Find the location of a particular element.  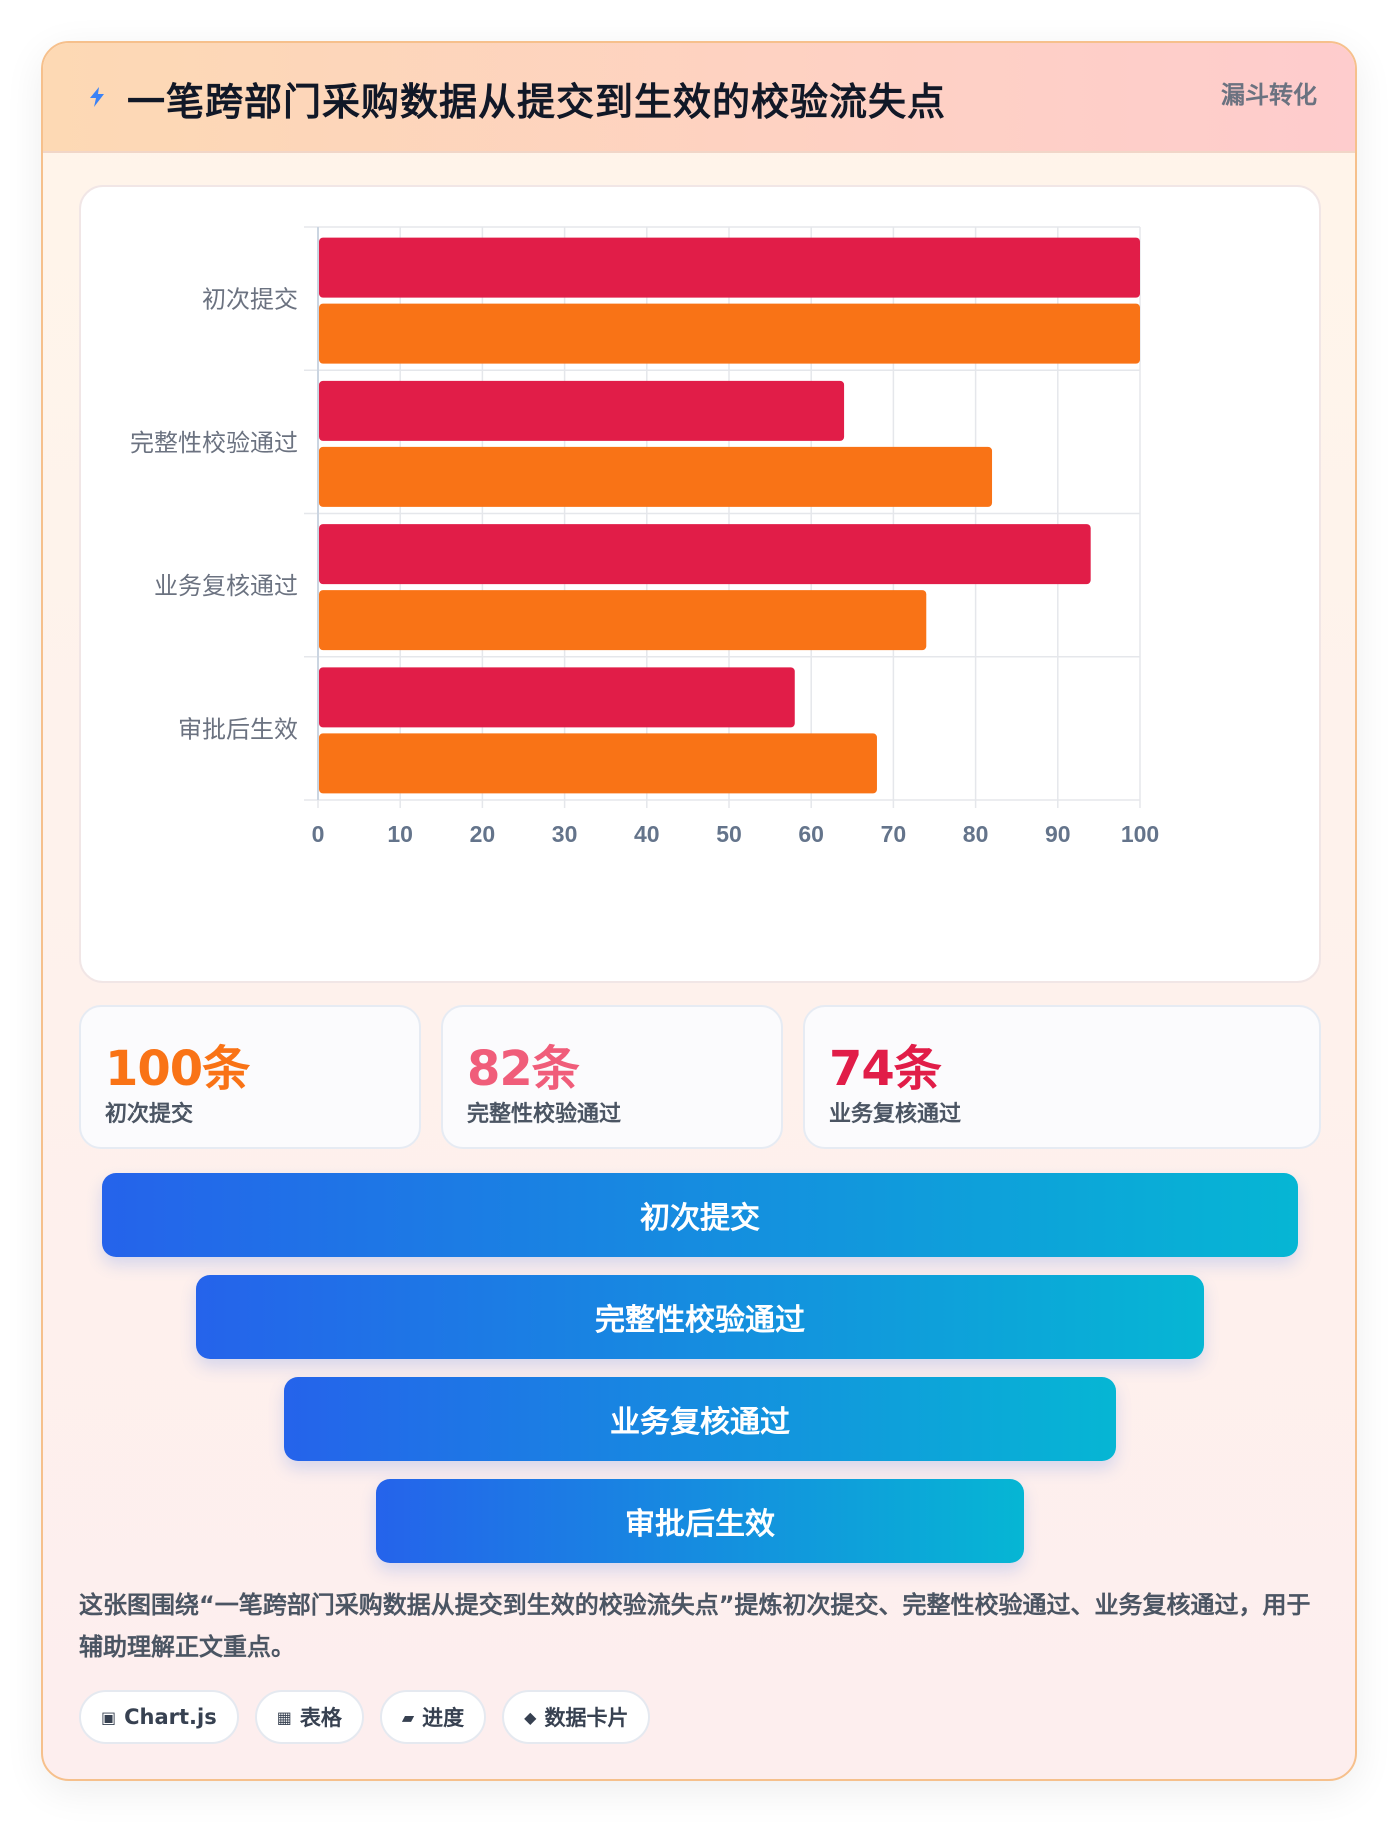

diamond-icon: ◆ is located at coordinates (530, 1717).